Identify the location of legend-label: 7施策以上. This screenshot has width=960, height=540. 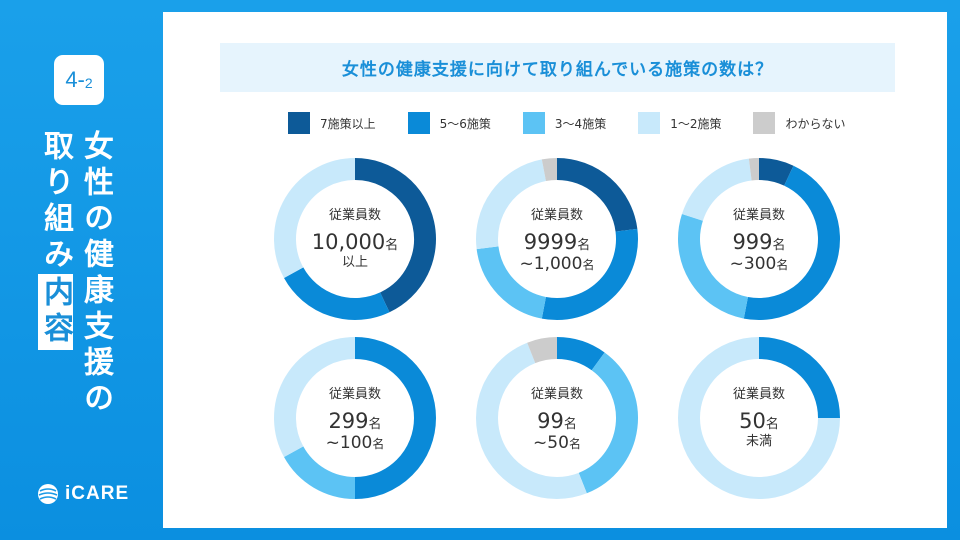
(348, 123).